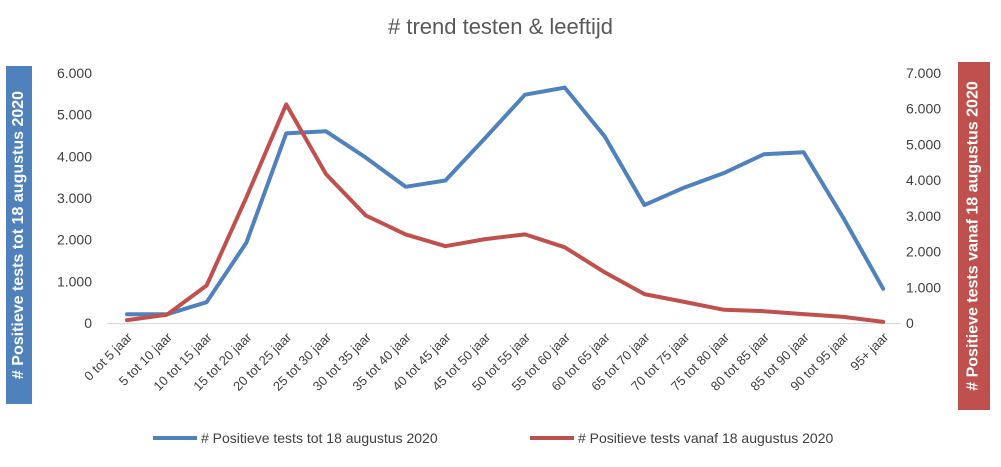 The width and height of the screenshot is (1001, 467). I want to click on right-tick-label: 6.000, so click(923, 109).